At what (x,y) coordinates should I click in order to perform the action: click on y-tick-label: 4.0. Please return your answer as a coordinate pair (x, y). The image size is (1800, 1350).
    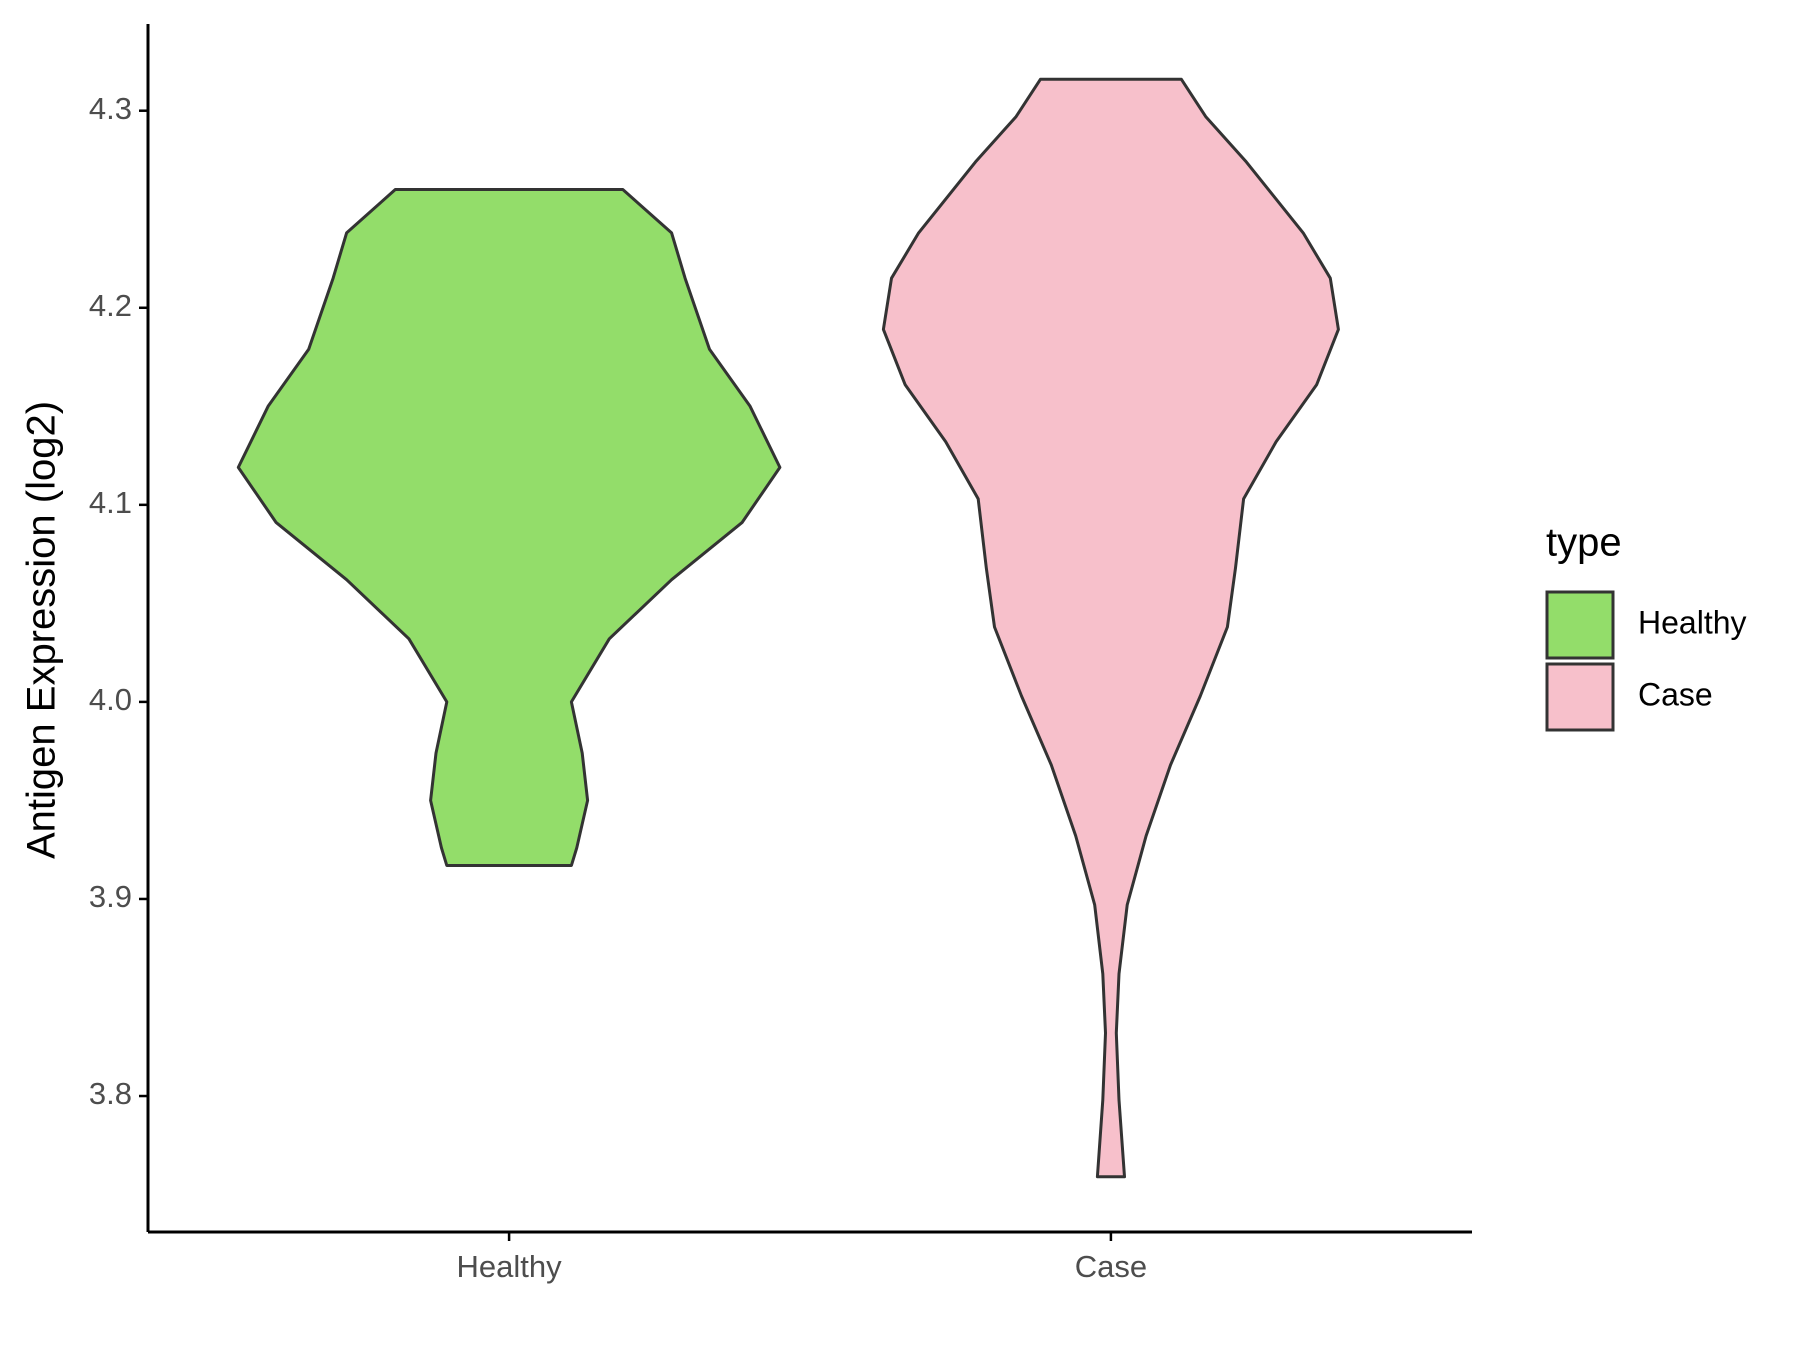
    Looking at the image, I should click on (110, 699).